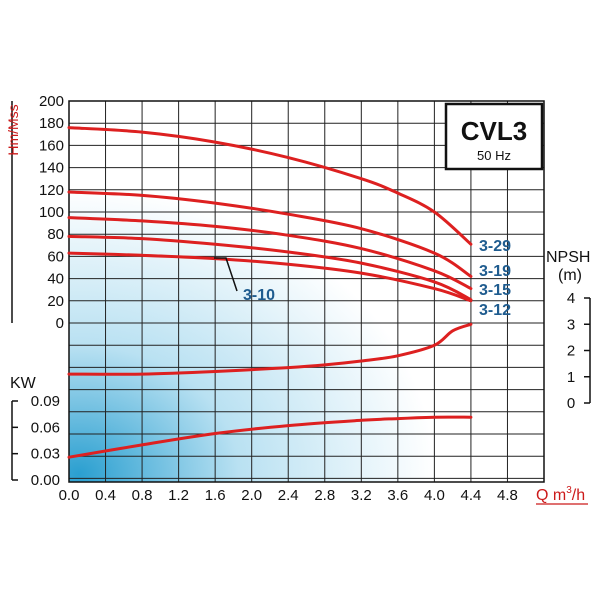 This screenshot has width=600, height=605. Describe the element at coordinates (397, 495) in the screenshot. I see `x-tick-label: 3.6` at that location.